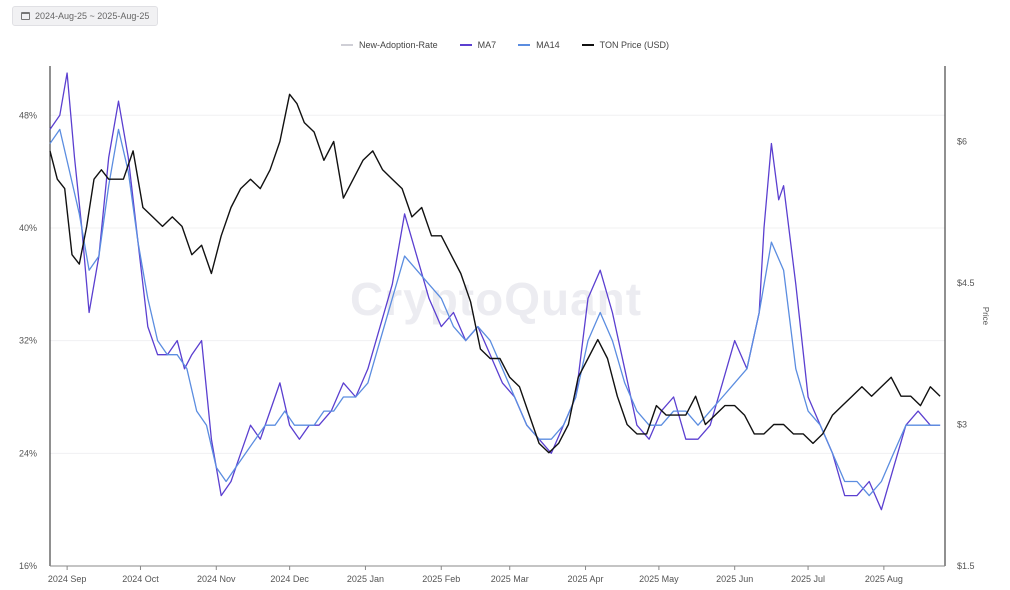 This screenshot has width=1010, height=590. What do you see at coordinates (28, 341) in the screenshot?
I see `y-left-tick-label: 32%` at bounding box center [28, 341].